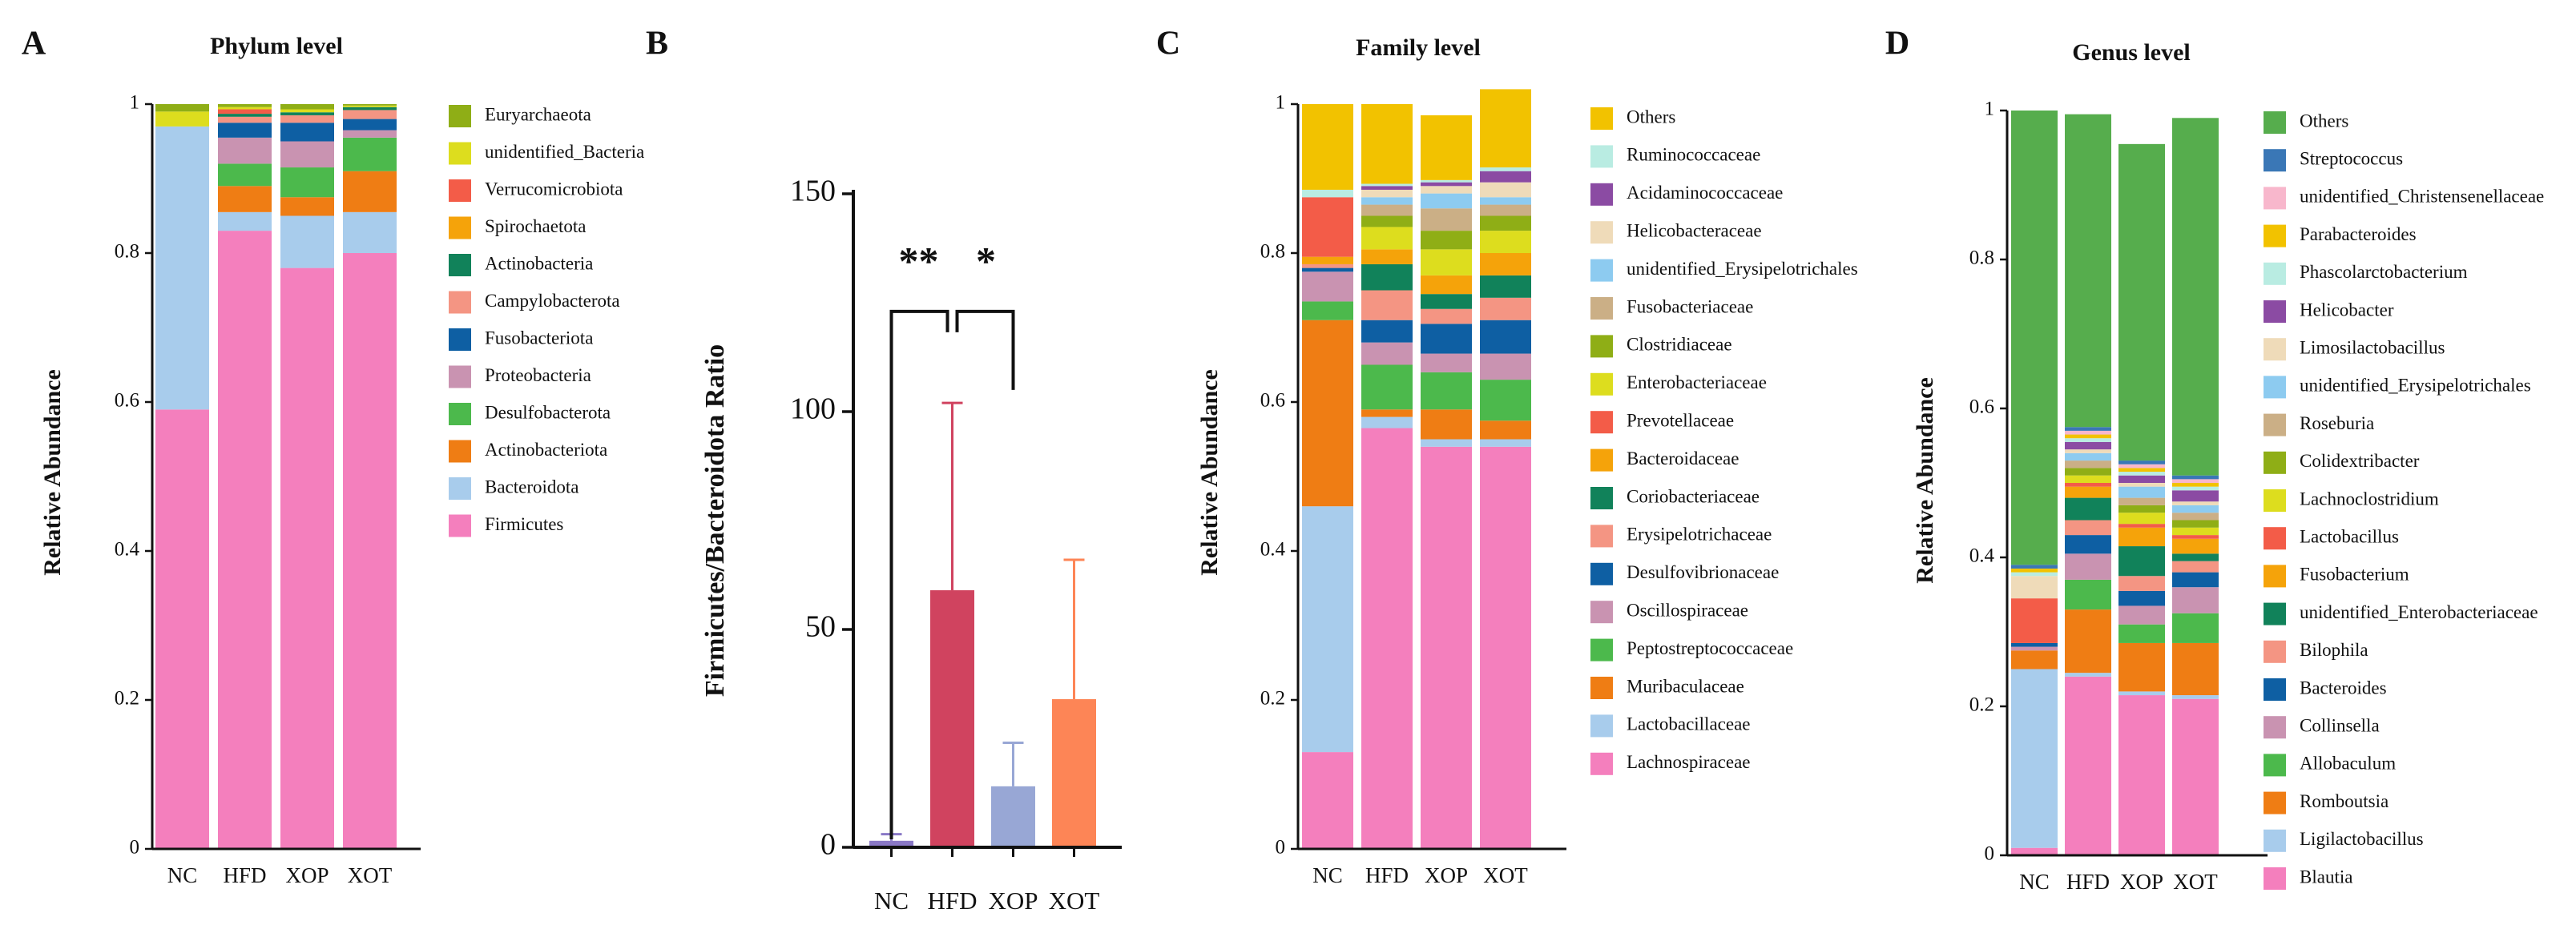 This screenshot has height=949, width=2576. I want to click on panel-c-bar-xot-desulfovibrionaceae, so click(1505, 337).